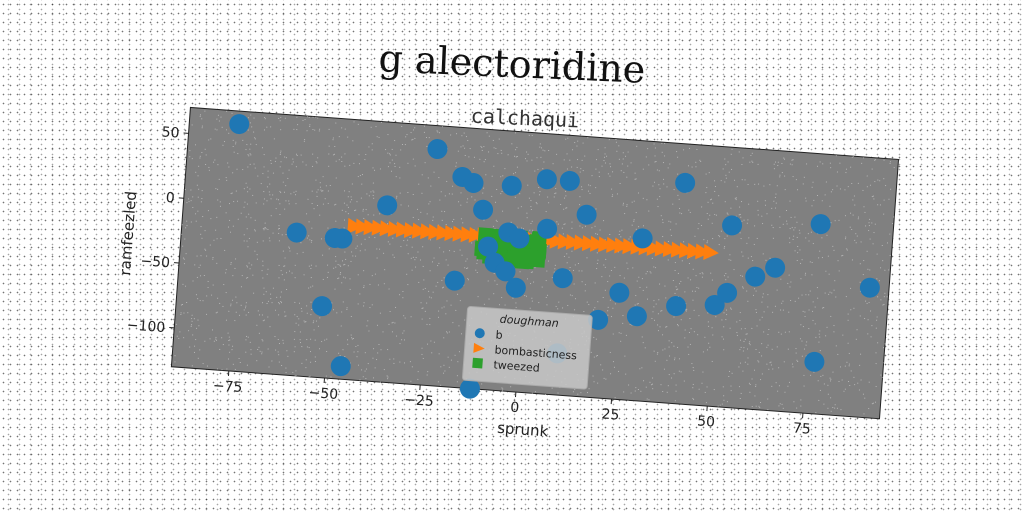  Describe the element at coordinates (155, 262) in the screenshot. I see `y-tick-label: −50` at that location.